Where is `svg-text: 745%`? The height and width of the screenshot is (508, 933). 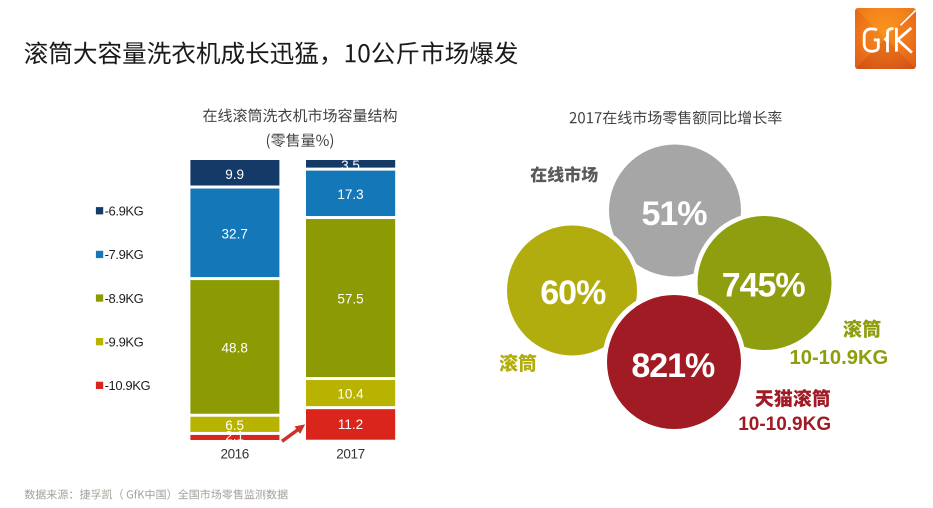 svg-text: 745% is located at coordinates (764, 286).